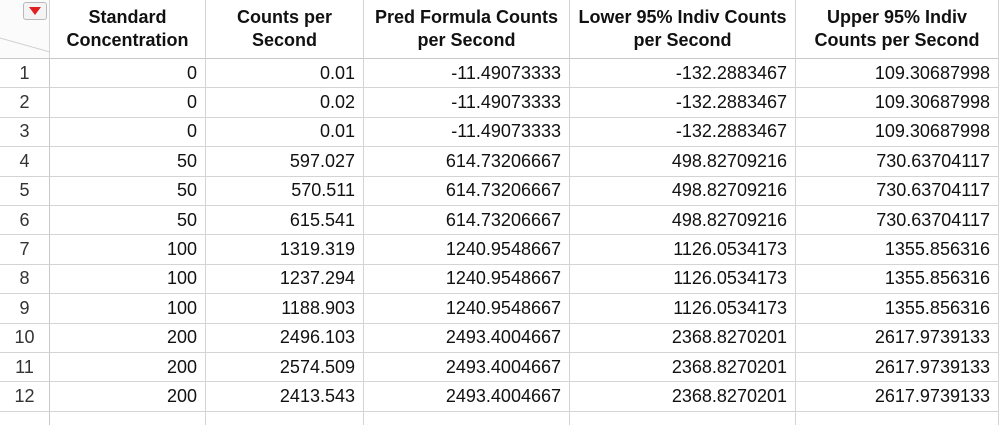  I want to click on row-number: 12, so click(25, 397).